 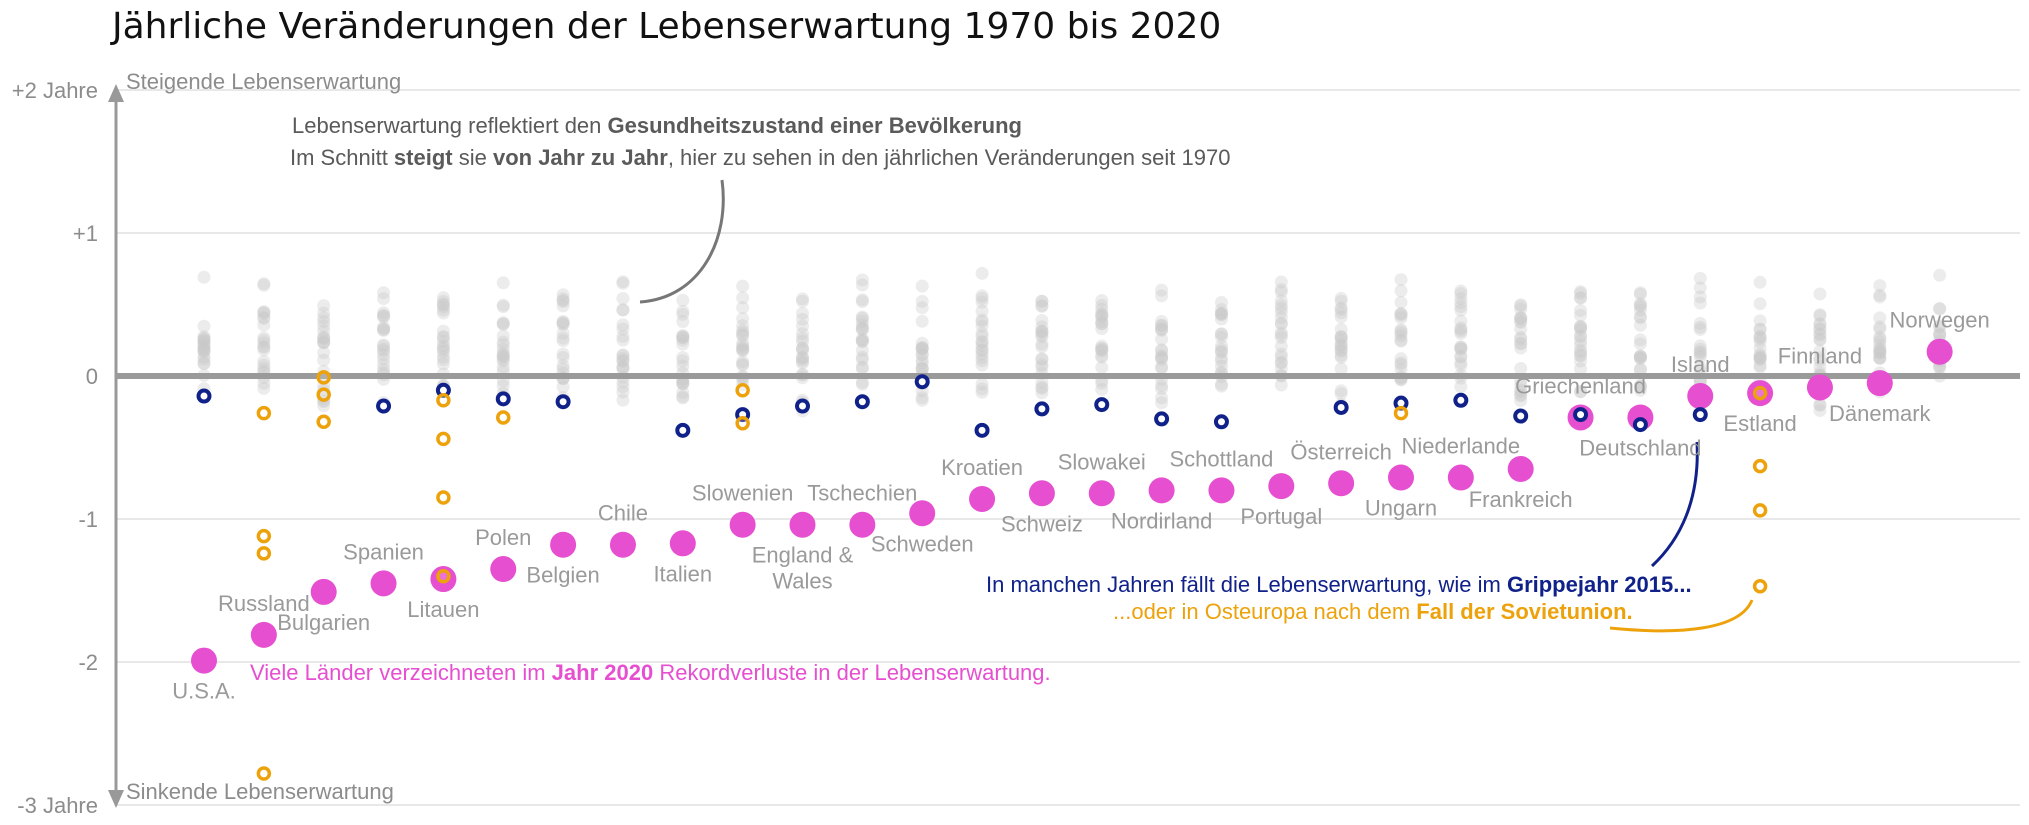 I want to click on country-label-1: Russland, so click(x=264, y=603).